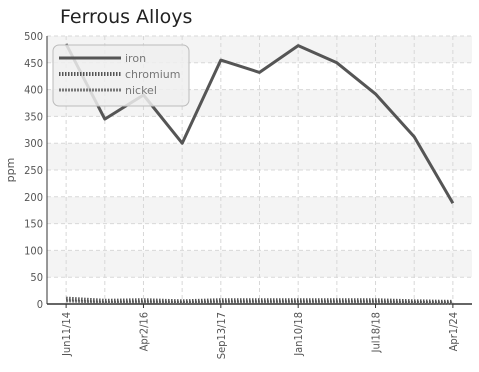 The width and height of the screenshot is (479, 372). Describe the element at coordinates (121, 75) in the screenshot. I see `legend: iron chromium nickel` at that location.